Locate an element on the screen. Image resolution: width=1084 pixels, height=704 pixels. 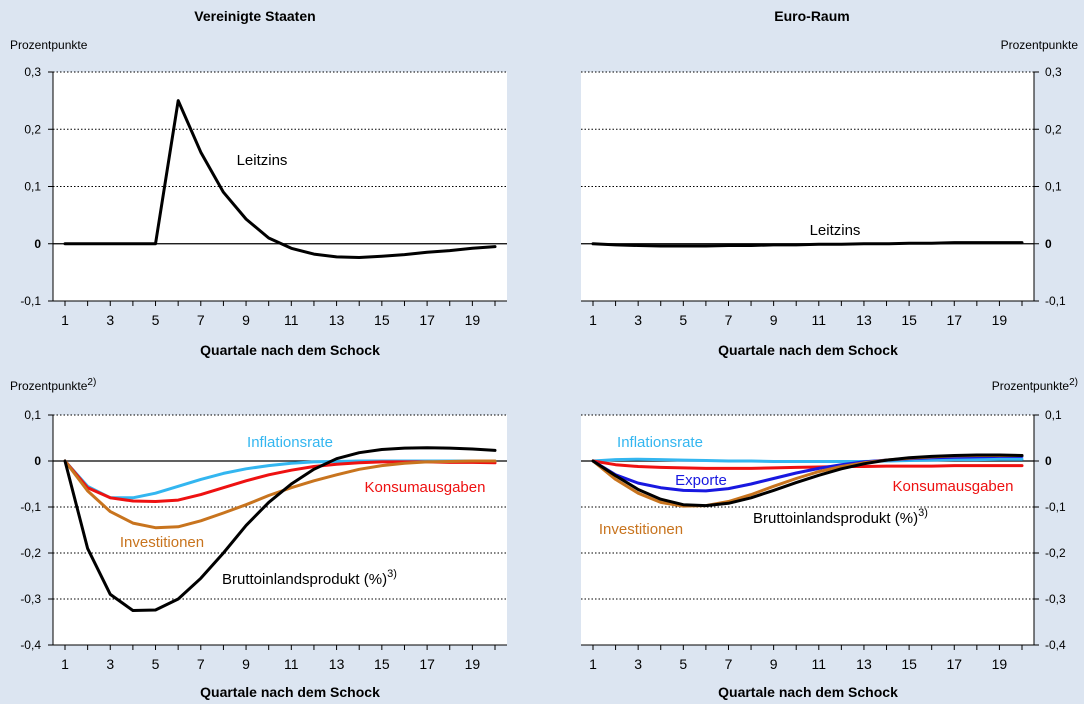
series-line-inflationsrate is located at coordinates (807, 460).